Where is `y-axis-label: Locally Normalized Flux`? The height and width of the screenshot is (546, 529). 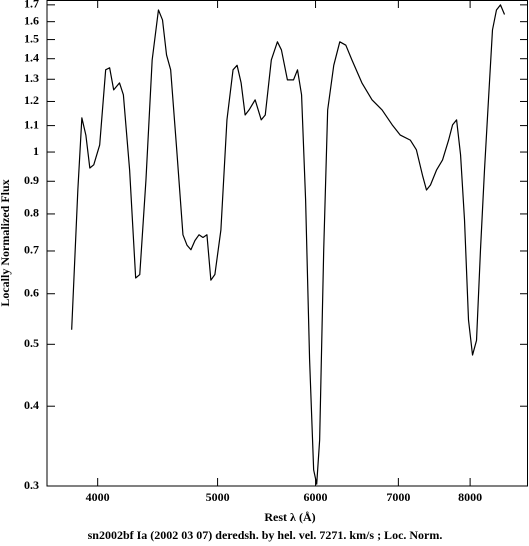
y-axis-label: Locally Normalized Flux is located at coordinates (6, 242).